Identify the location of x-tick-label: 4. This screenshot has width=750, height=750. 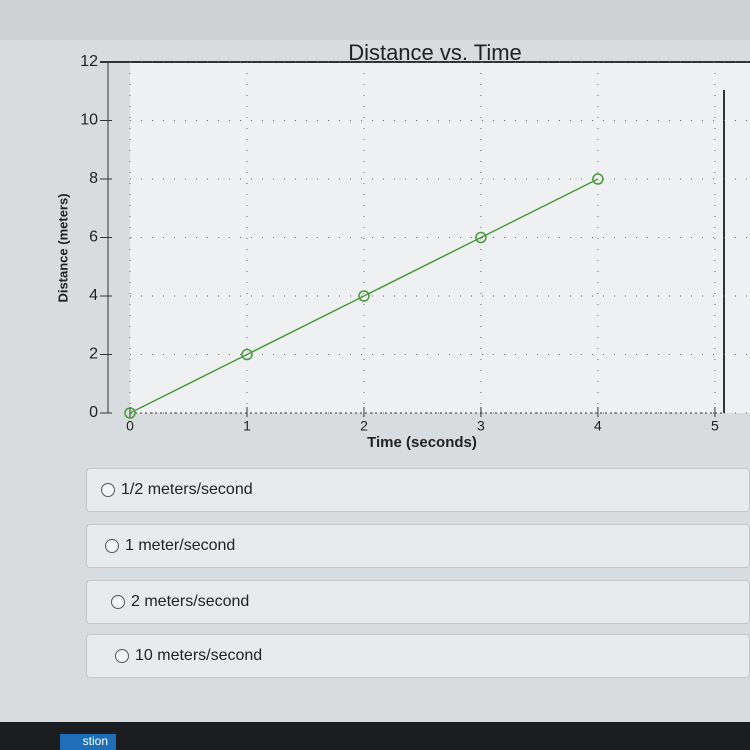
(598, 426).